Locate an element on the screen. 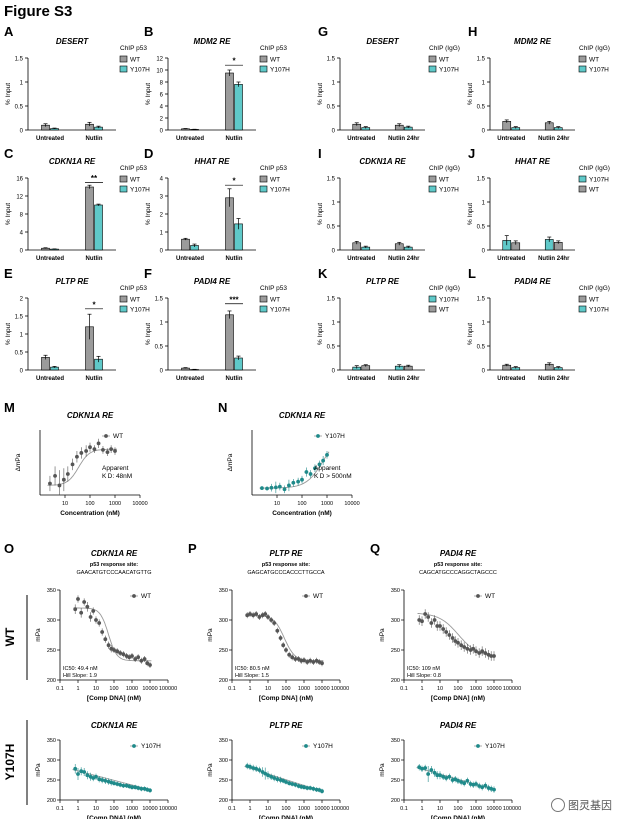 The width and height of the screenshot is (618, 819). annotation: Hill Slope: 1.9 is located at coordinates (80, 676).